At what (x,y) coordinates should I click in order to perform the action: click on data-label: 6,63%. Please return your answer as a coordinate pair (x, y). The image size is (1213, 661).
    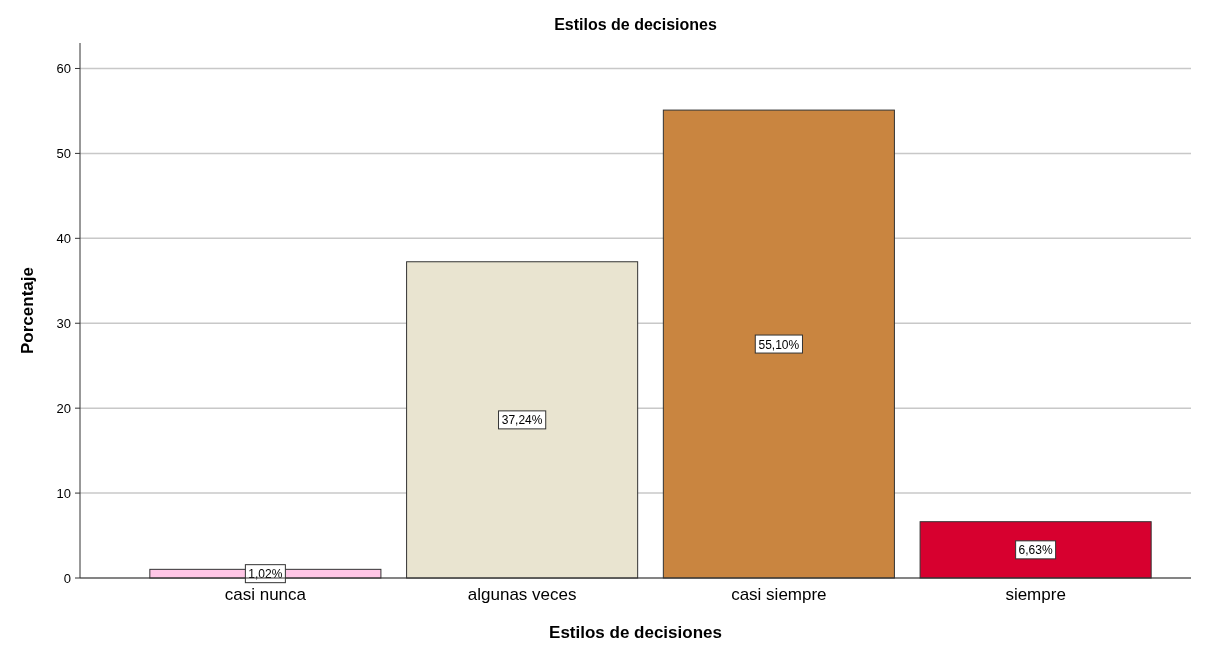
    Looking at the image, I should click on (1035, 550).